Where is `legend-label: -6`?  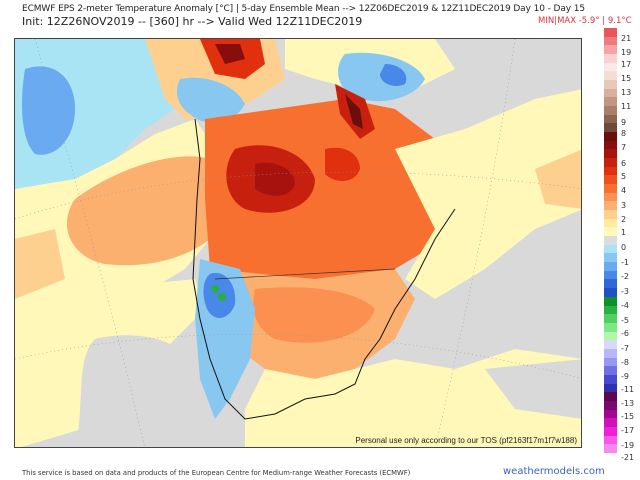 legend-label: -6 is located at coordinates (625, 334).